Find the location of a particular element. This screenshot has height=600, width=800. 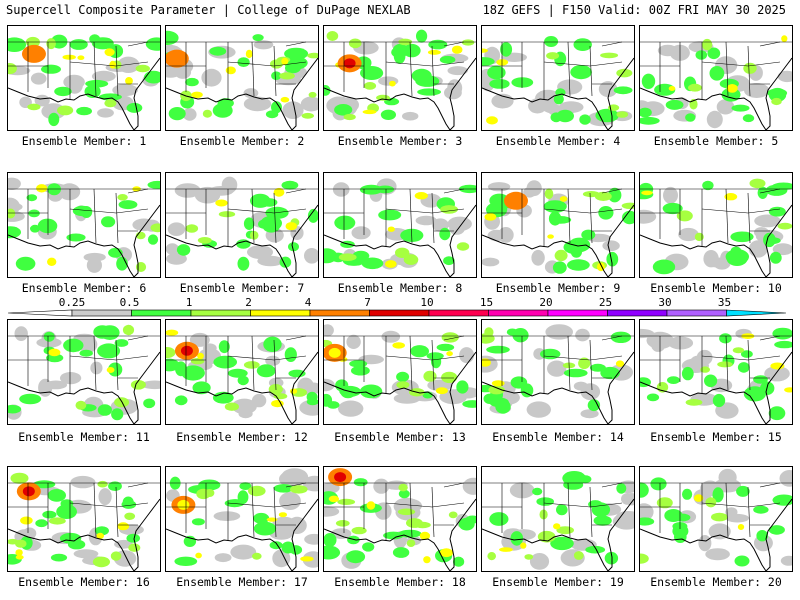

member-caption: Ensemble Member: 10 is located at coordinates (716, 288).